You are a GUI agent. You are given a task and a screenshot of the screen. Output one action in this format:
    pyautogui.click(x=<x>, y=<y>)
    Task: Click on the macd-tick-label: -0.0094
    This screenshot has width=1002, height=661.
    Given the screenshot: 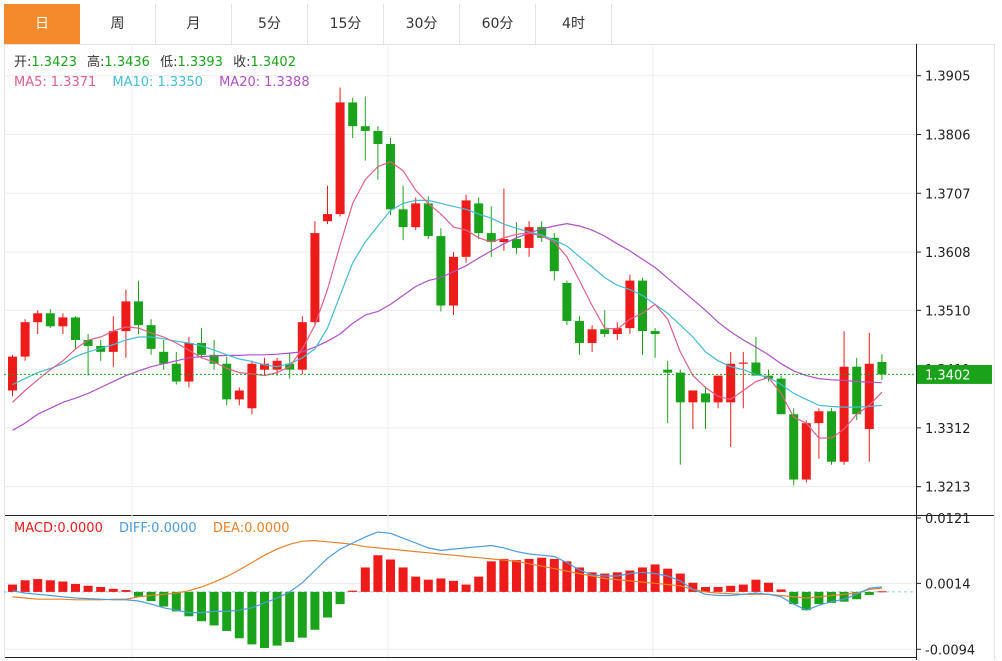 What is the action you would take?
    pyautogui.click(x=950, y=650)
    